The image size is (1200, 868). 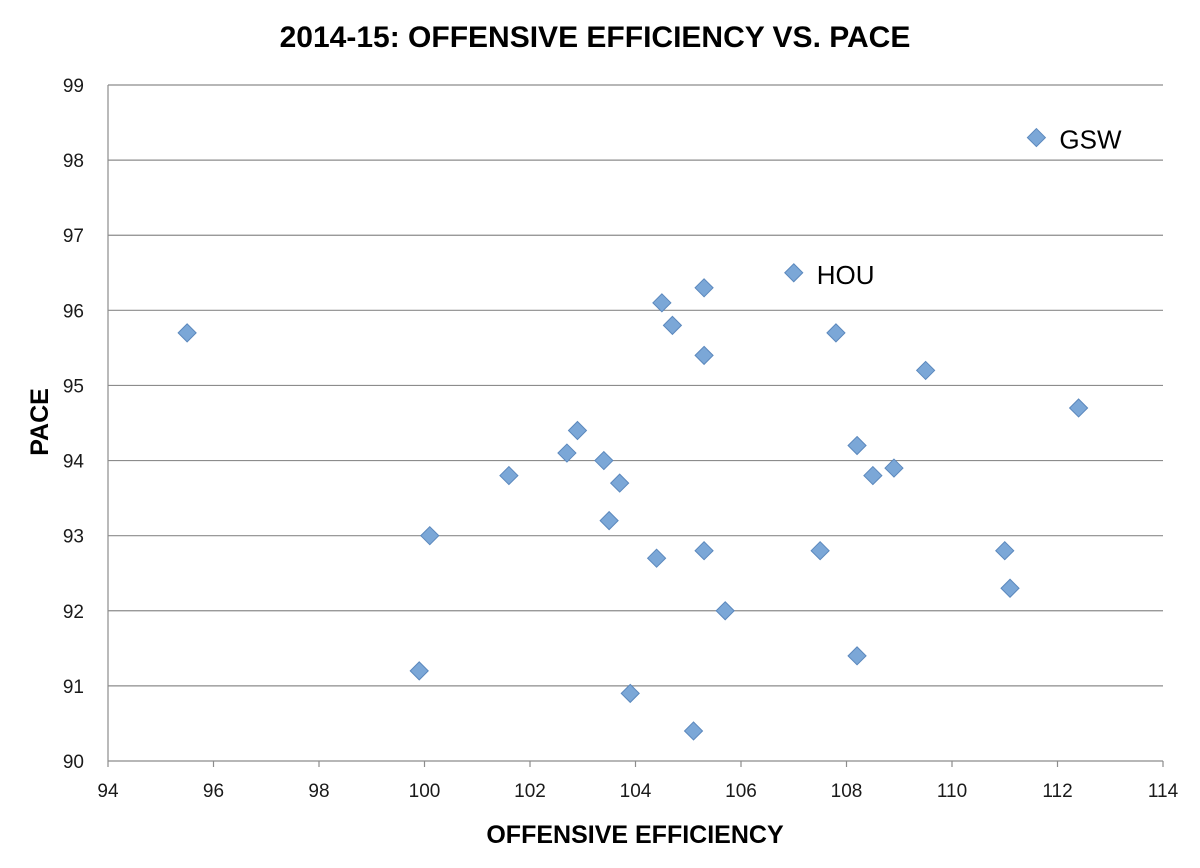 What do you see at coordinates (73, 537) in the screenshot?
I see `y-tick-label: 93` at bounding box center [73, 537].